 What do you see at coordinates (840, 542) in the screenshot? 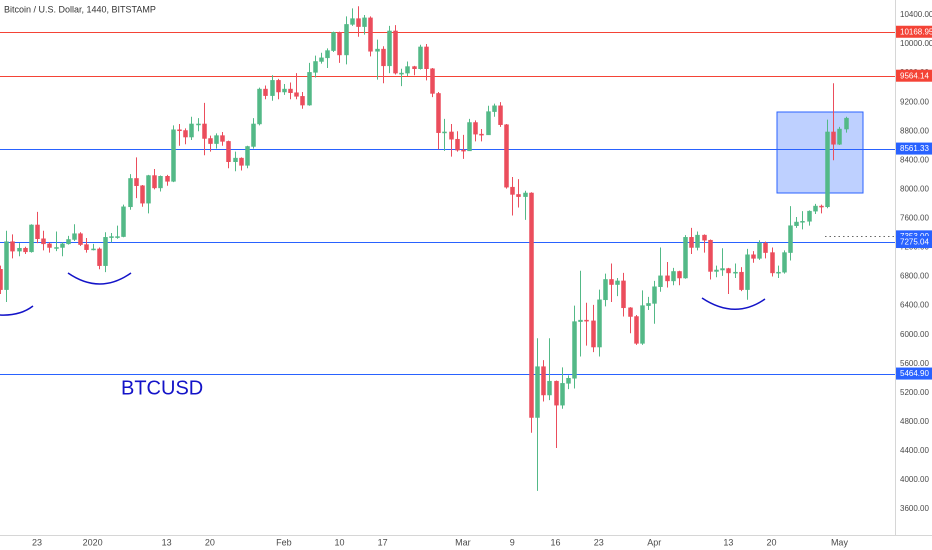
I see `x-tick-label: May` at bounding box center [840, 542].